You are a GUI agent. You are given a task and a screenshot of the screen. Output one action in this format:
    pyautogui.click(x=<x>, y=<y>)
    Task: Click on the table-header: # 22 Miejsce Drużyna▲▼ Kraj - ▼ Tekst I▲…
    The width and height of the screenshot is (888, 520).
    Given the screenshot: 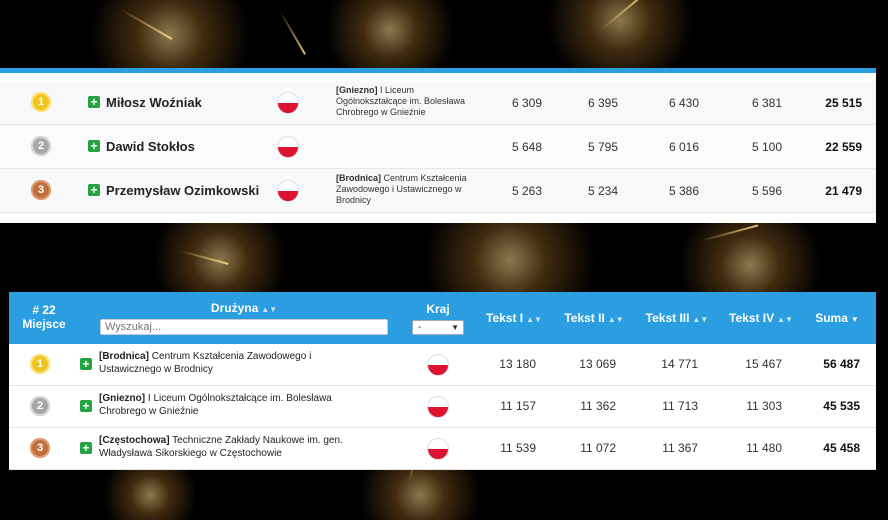 What is the action you would take?
    pyautogui.click(x=442, y=318)
    